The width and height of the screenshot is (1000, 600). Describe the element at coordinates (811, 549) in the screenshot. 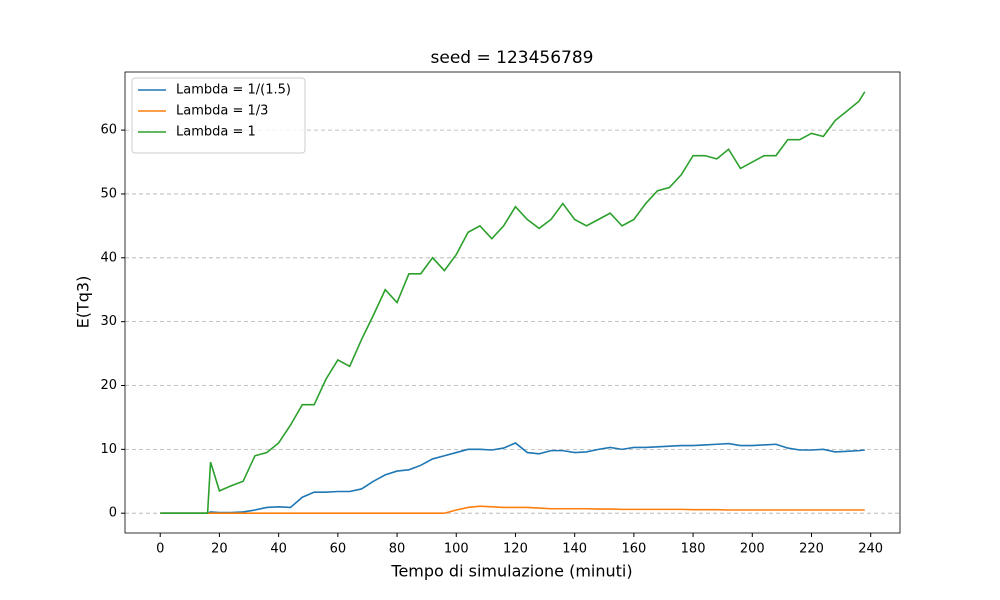

I see `x-tick-label: 220` at that location.